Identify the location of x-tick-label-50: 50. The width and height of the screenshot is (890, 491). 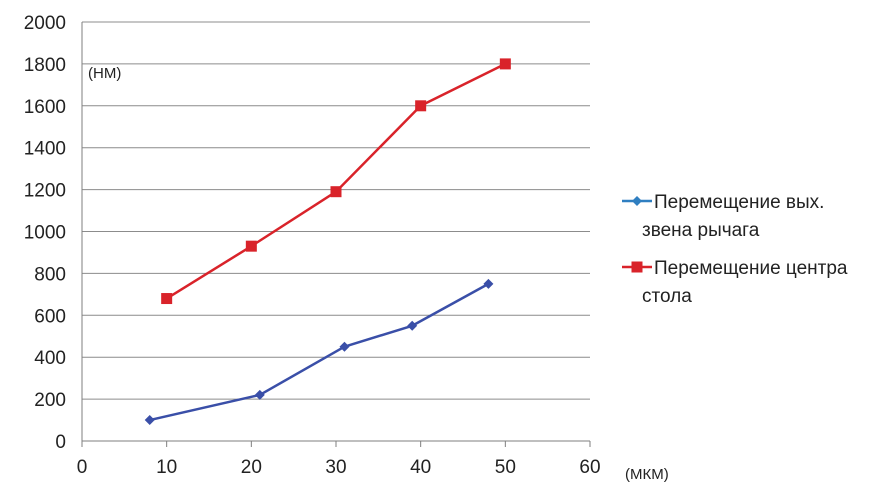
(505, 467).